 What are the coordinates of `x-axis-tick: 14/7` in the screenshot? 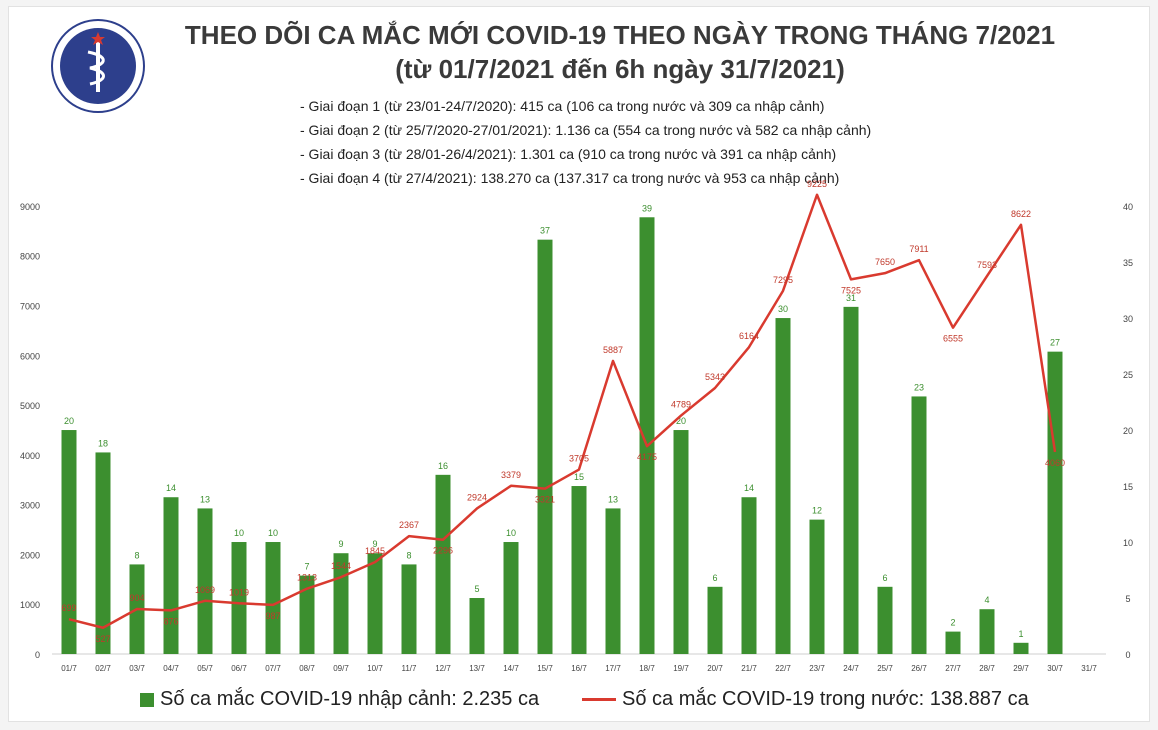 It's located at (511, 668).